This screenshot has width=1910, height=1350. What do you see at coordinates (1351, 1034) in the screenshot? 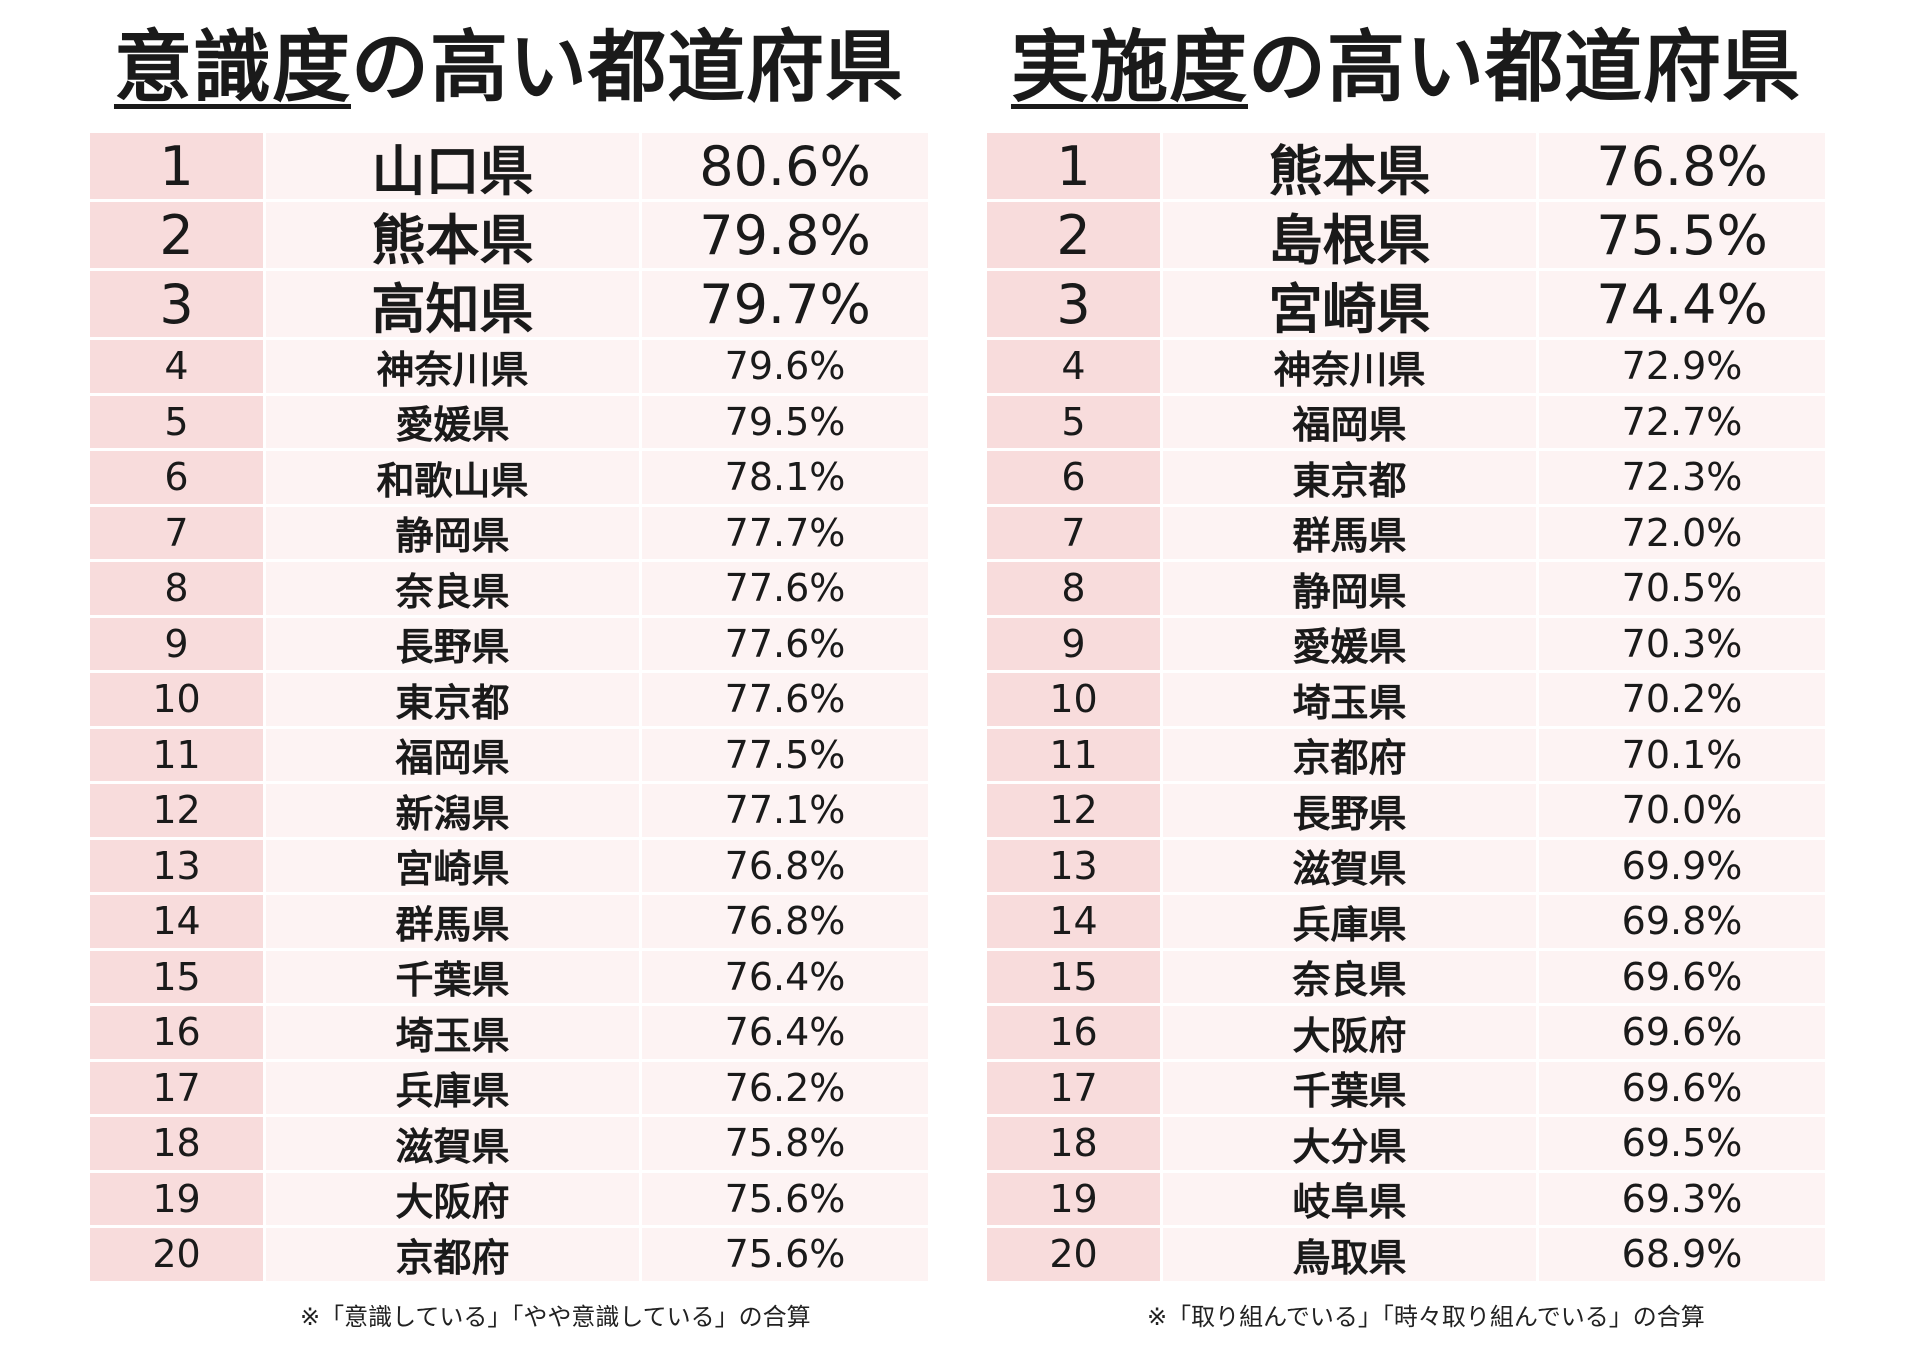
I see `prefecture-cell: 大阪府` at bounding box center [1351, 1034].